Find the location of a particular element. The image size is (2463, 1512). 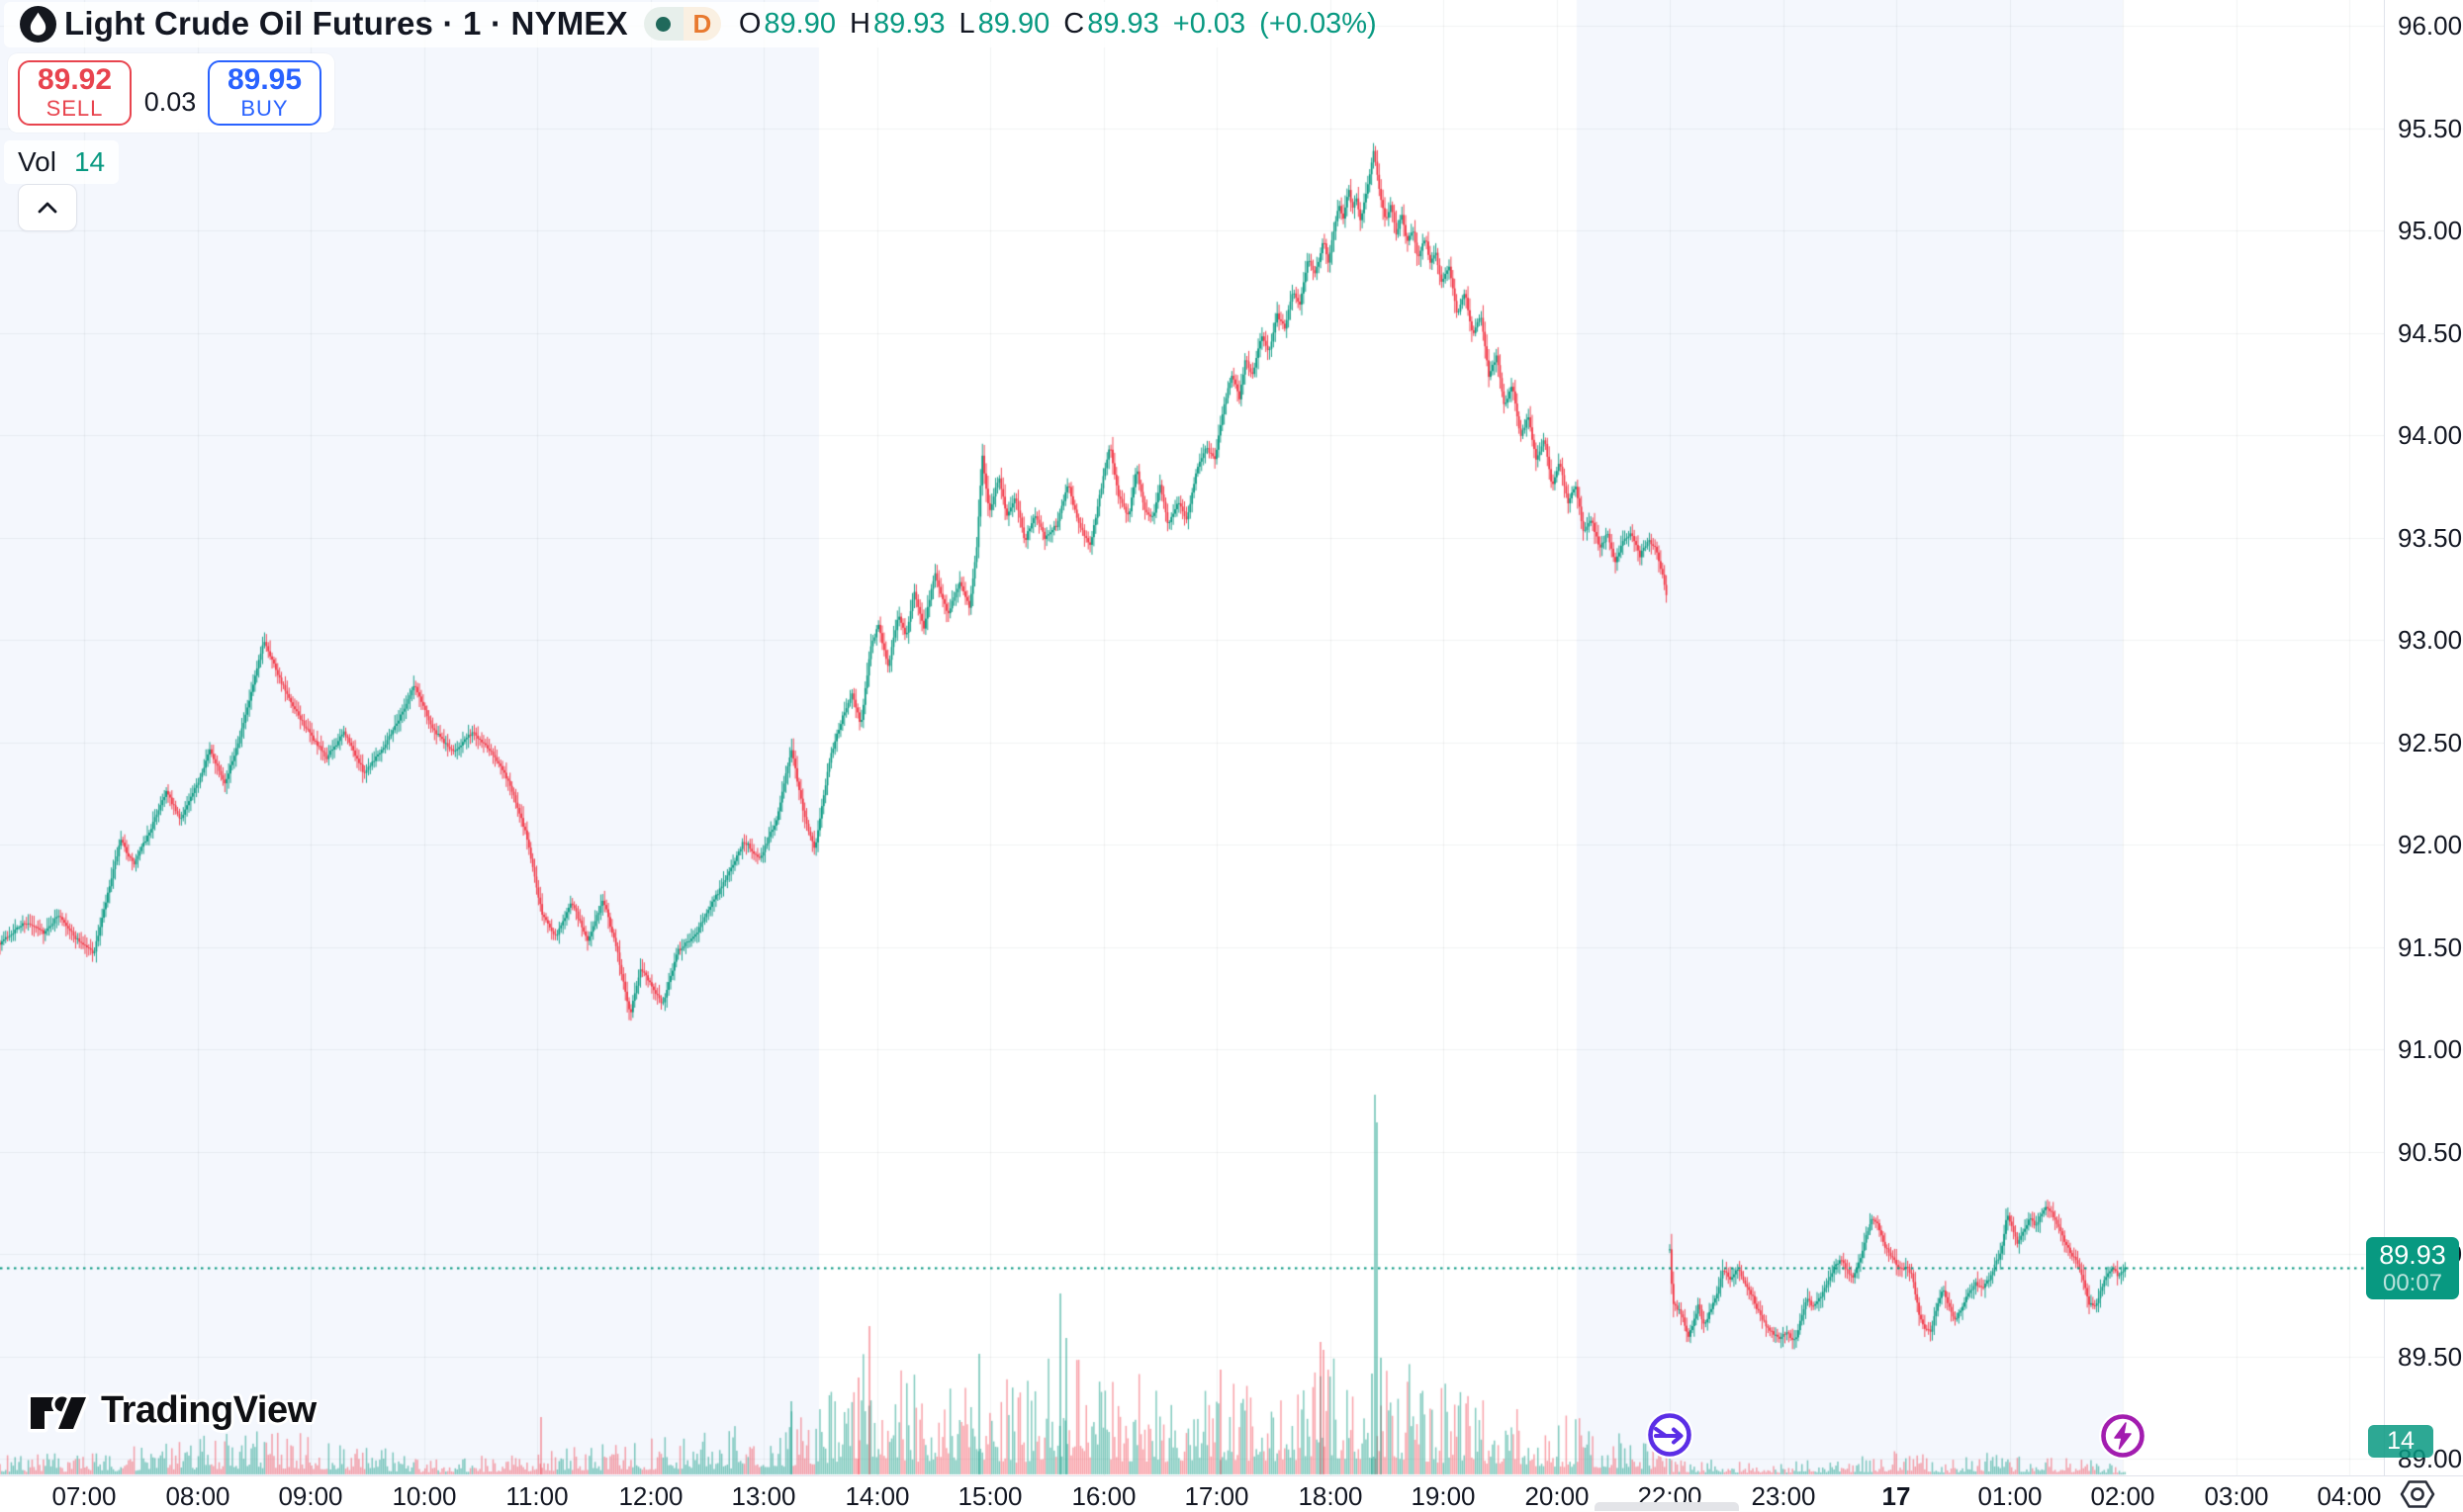

axis-settings-nut-icon is located at coordinates (2417, 1494).